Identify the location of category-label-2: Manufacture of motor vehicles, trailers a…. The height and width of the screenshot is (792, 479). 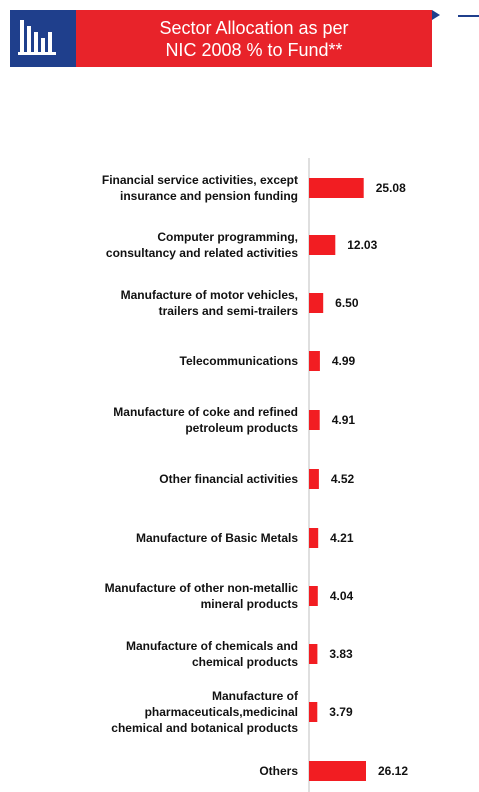
(178, 303).